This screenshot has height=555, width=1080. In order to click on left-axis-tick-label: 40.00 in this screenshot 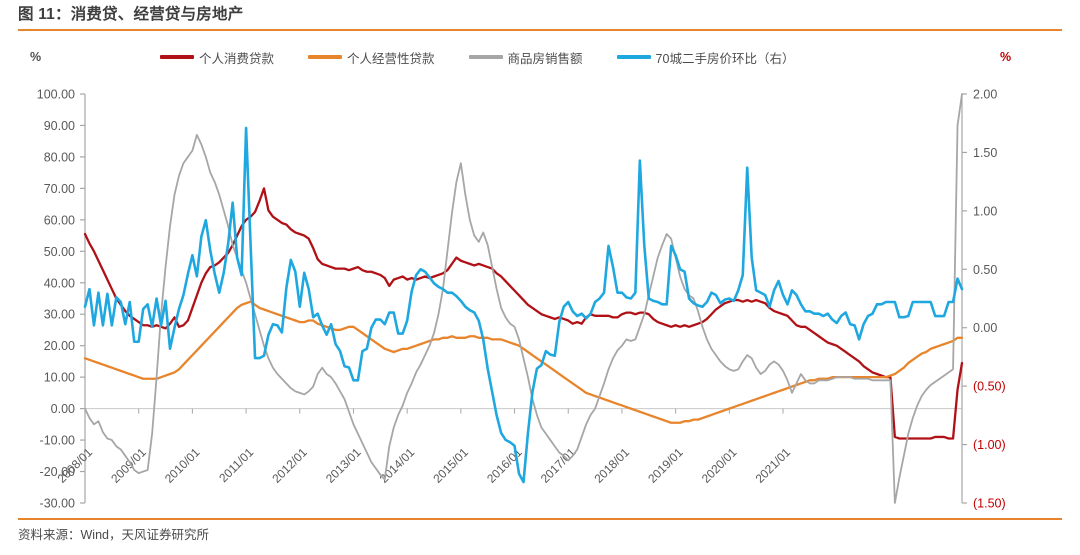, I will do `click(59, 283)`.